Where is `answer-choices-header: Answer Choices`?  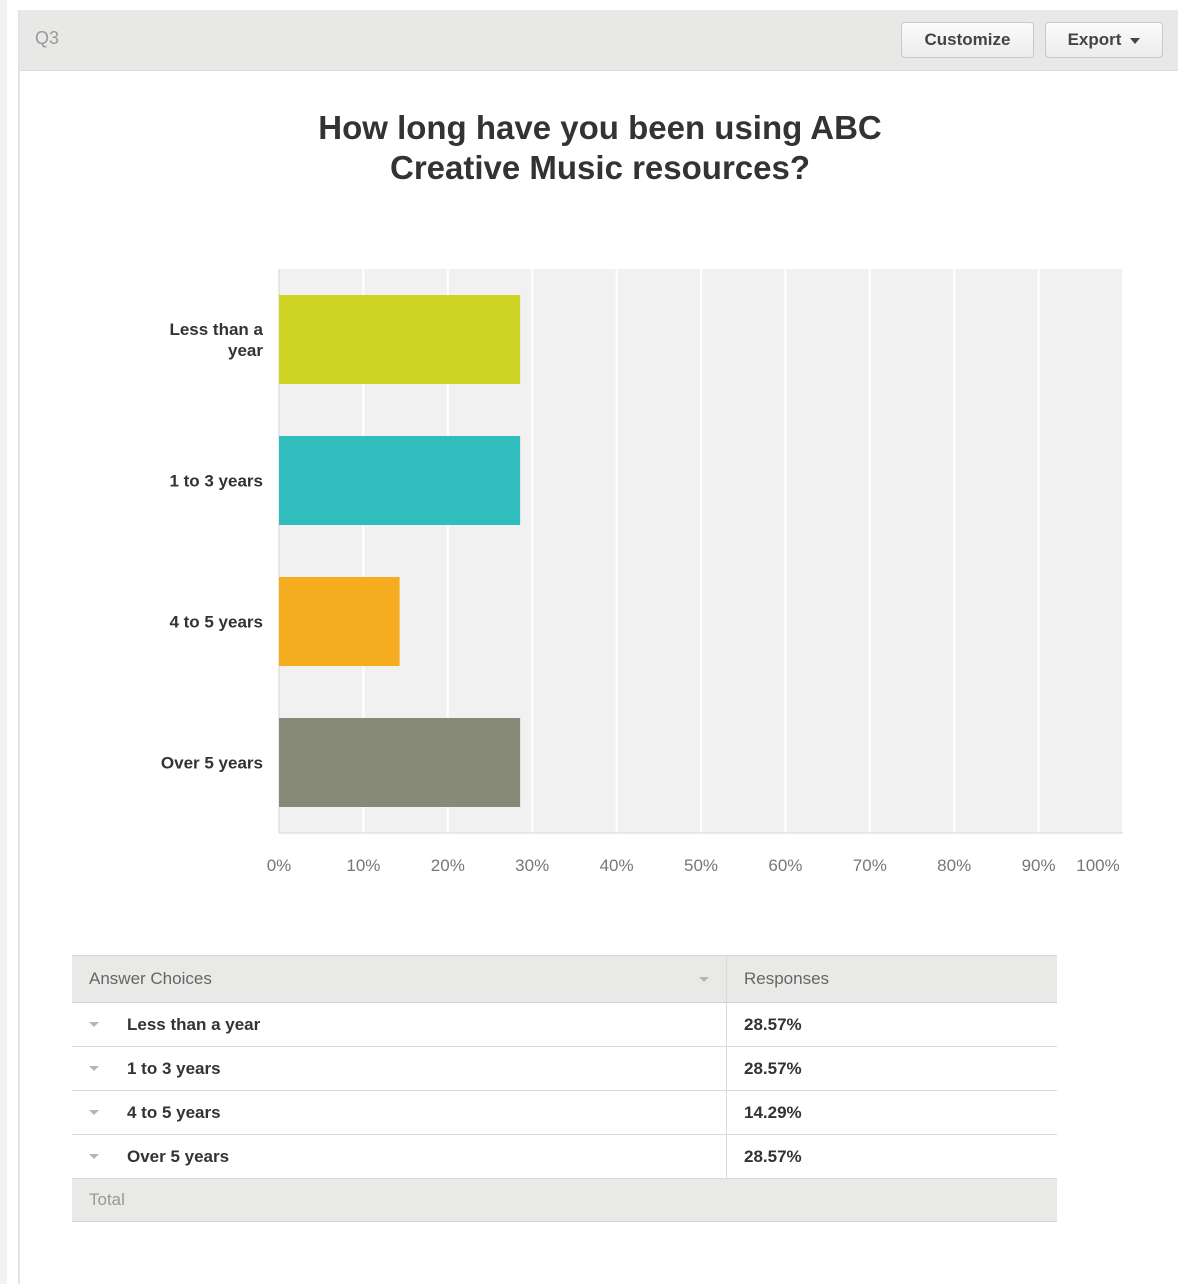
answer-choices-header: Answer Choices is located at coordinates (399, 979).